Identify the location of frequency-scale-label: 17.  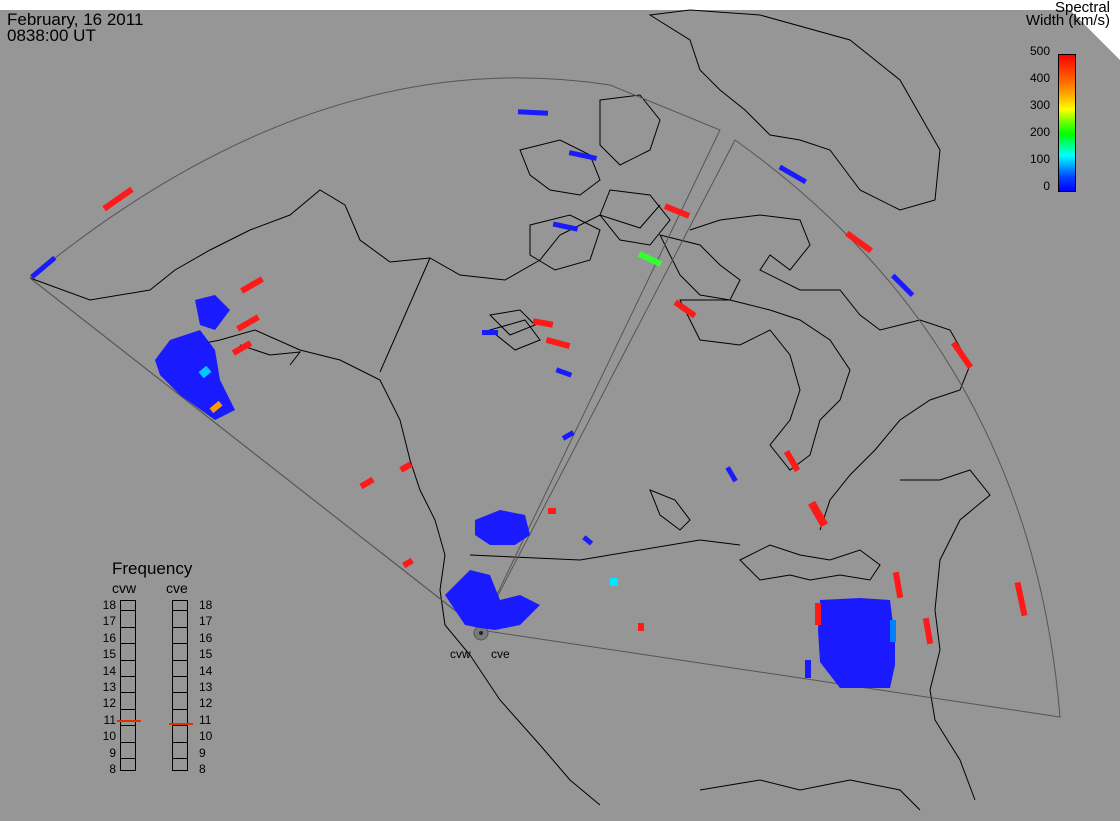
(109, 621).